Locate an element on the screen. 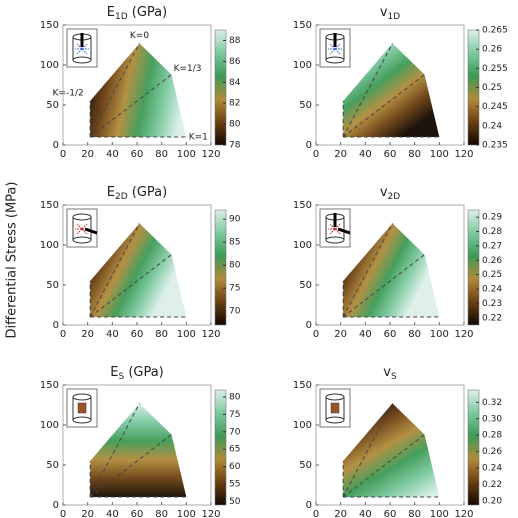  colorbar-tick-label: 55 is located at coordinates (234, 485).